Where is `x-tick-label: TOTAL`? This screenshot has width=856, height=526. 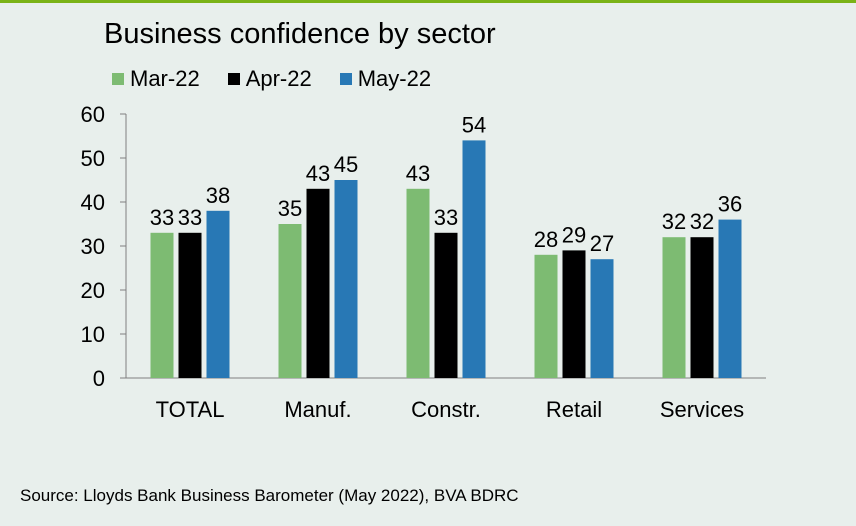
x-tick-label: TOTAL is located at coordinates (190, 409).